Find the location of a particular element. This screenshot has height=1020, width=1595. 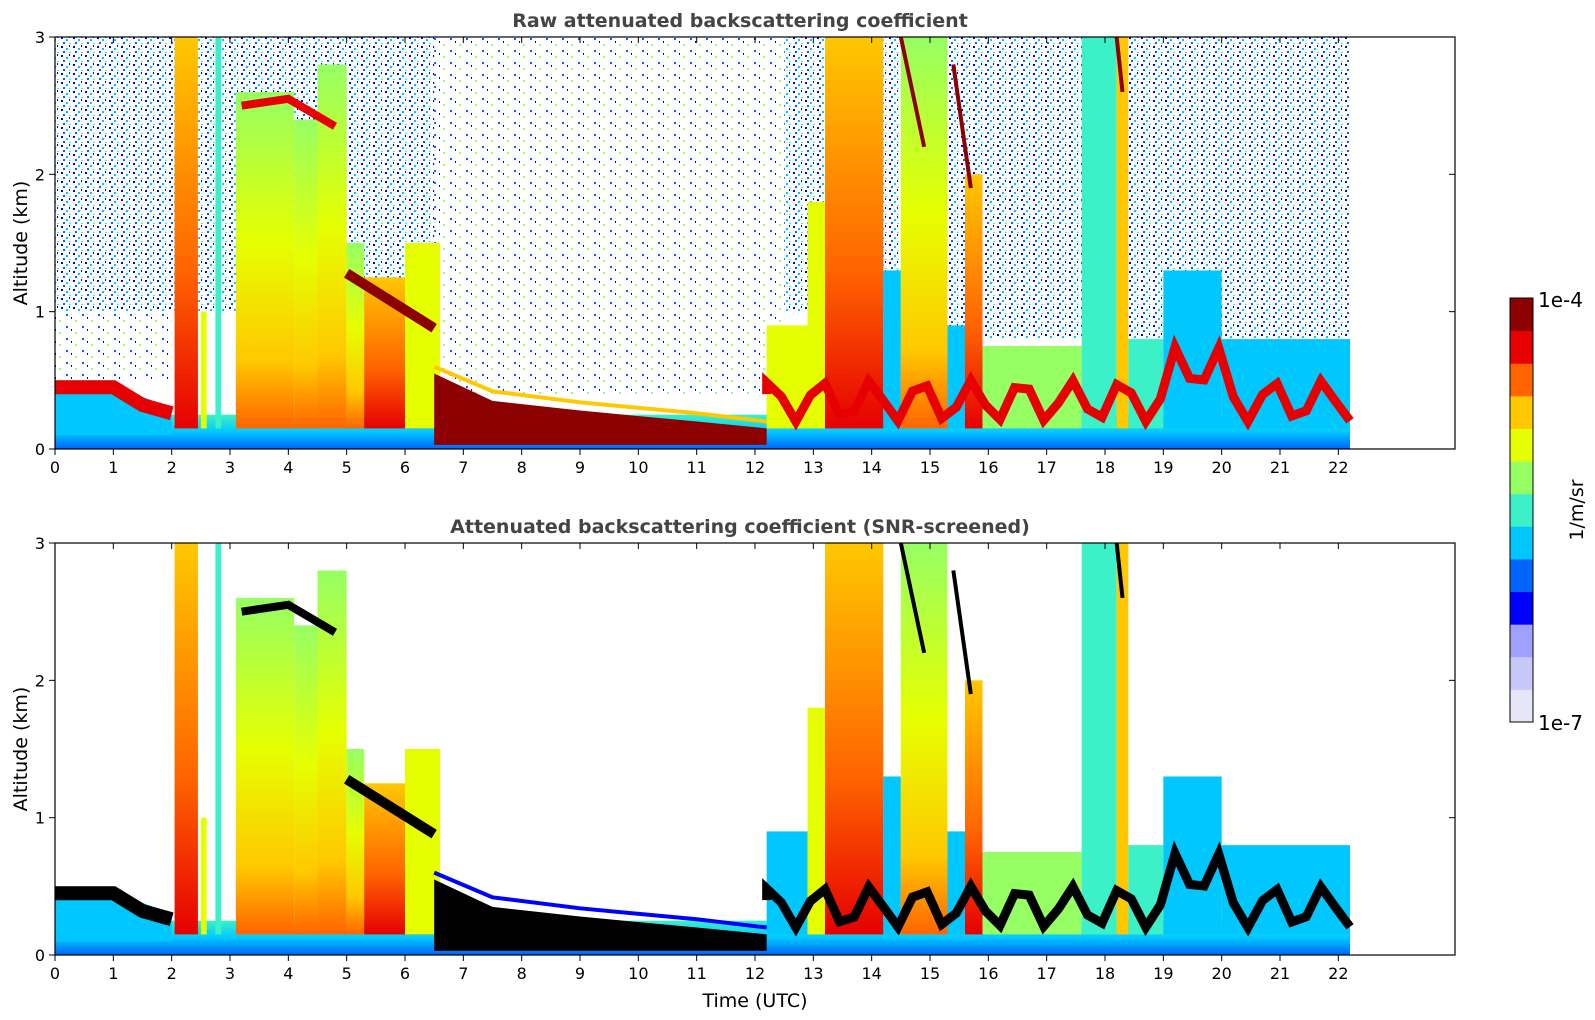

x-tick-label: 5 is located at coordinates (347, 467).